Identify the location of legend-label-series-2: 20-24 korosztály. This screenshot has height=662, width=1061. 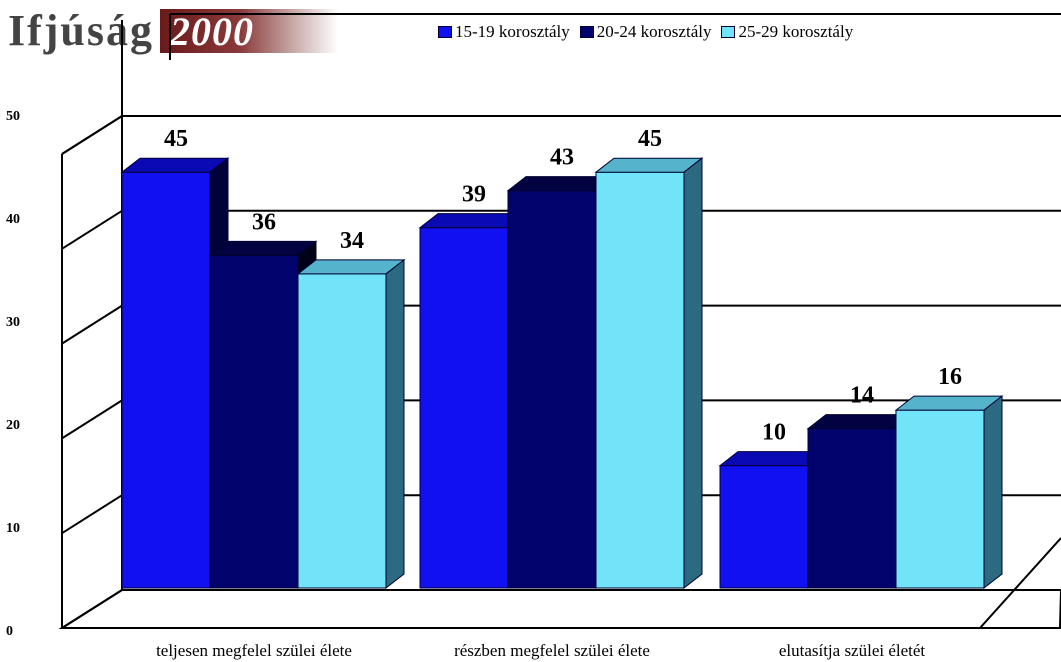
(654, 31).